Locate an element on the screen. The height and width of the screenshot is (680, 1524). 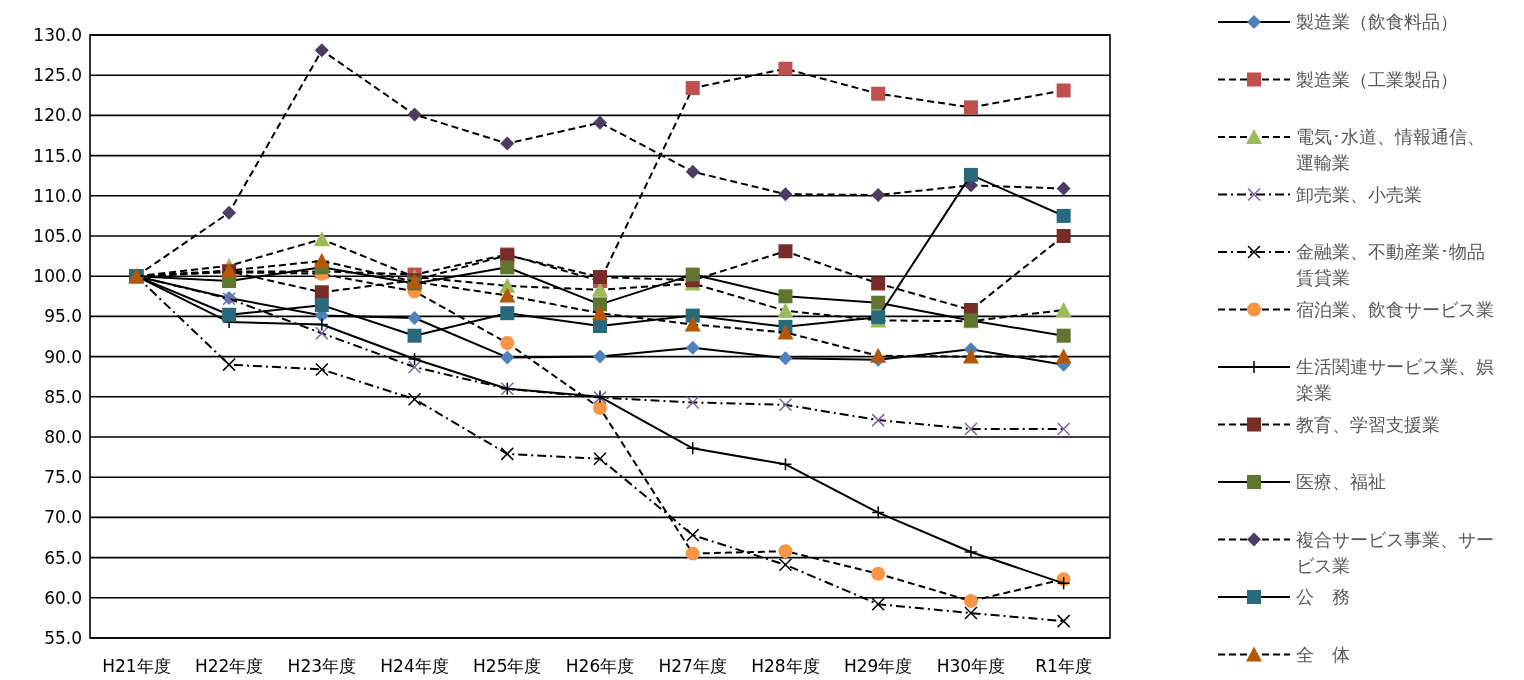
y-tick-label: 95.0 is located at coordinates (63, 316).